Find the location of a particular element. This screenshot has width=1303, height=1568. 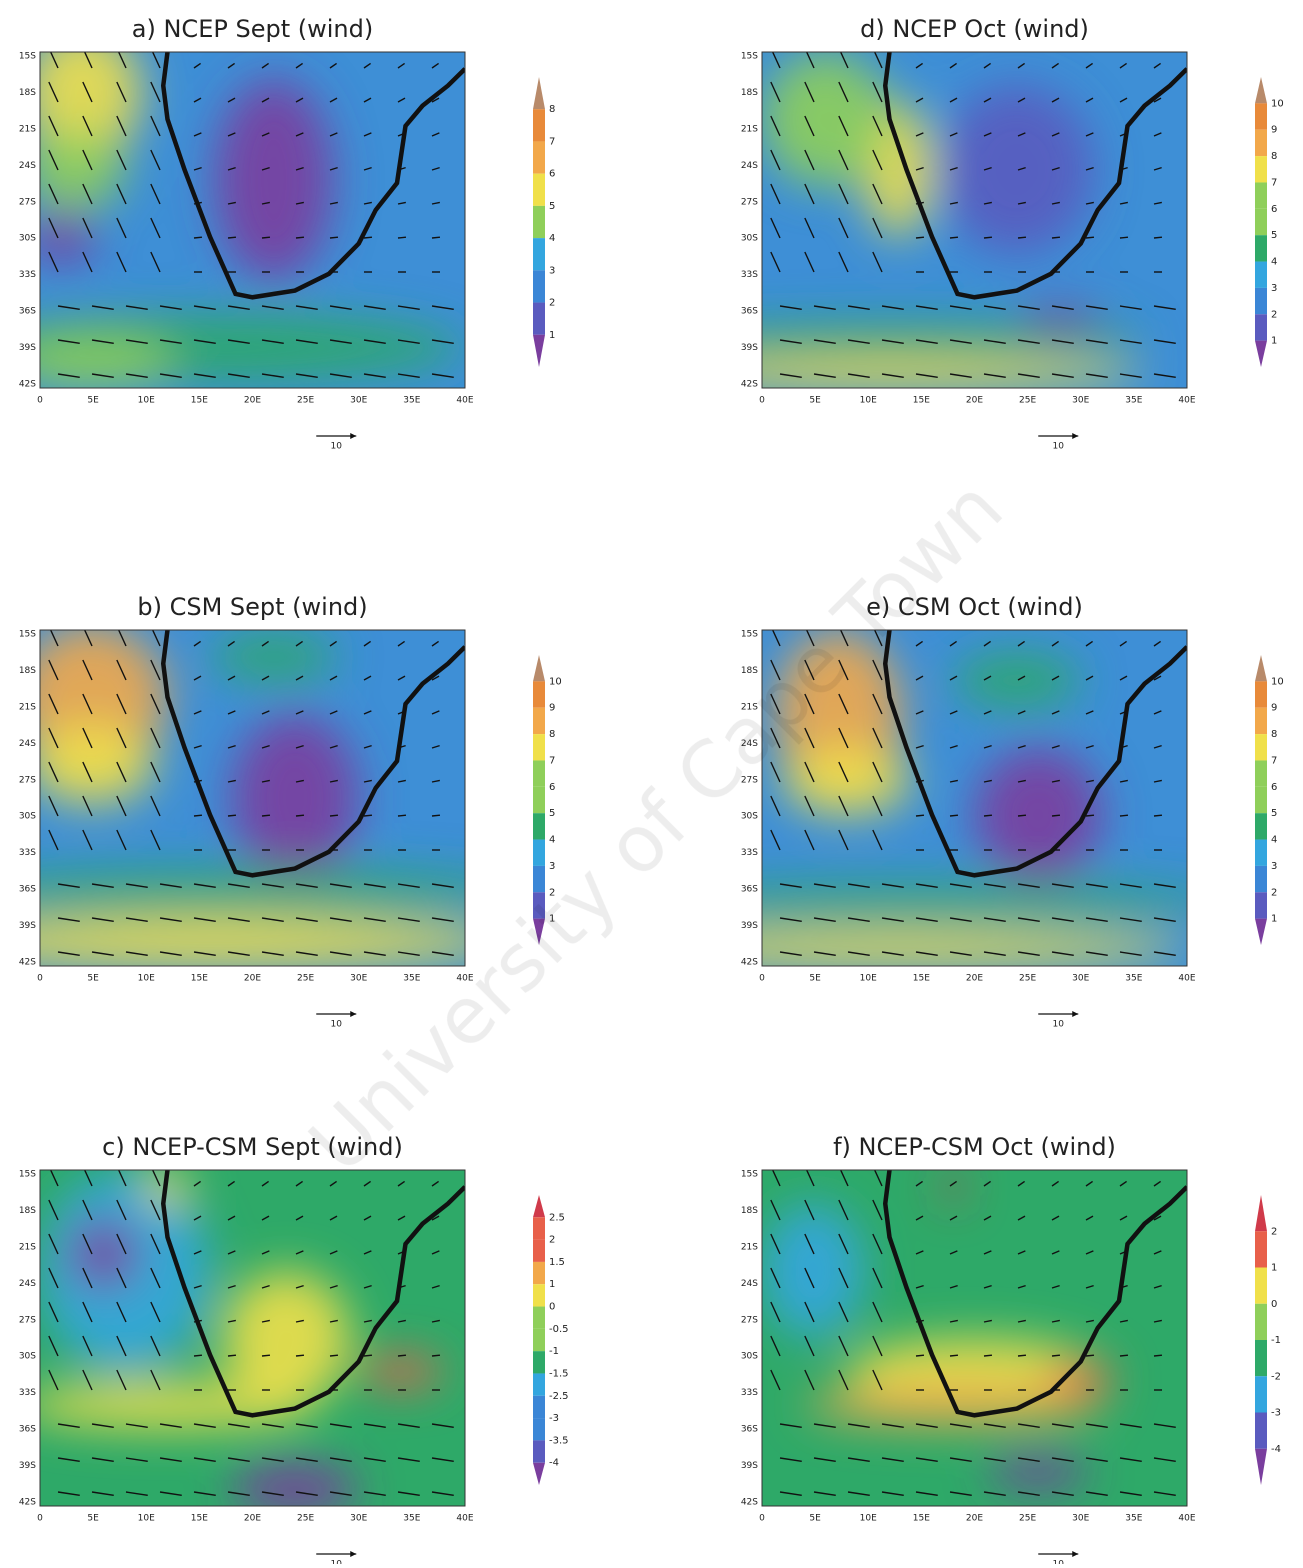

colorbar-label: 2 is located at coordinates (552, 892).